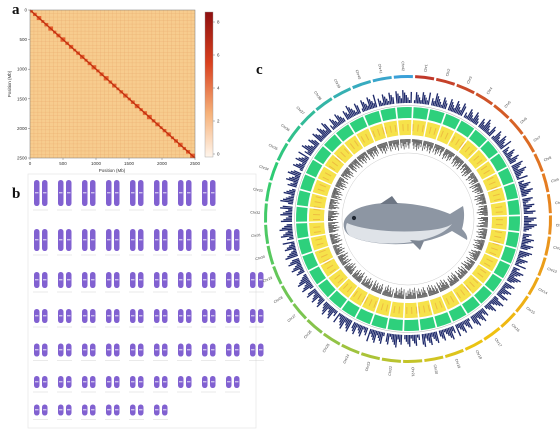  I want to click on hic-y-tick-label: 0, so click(25, 10).